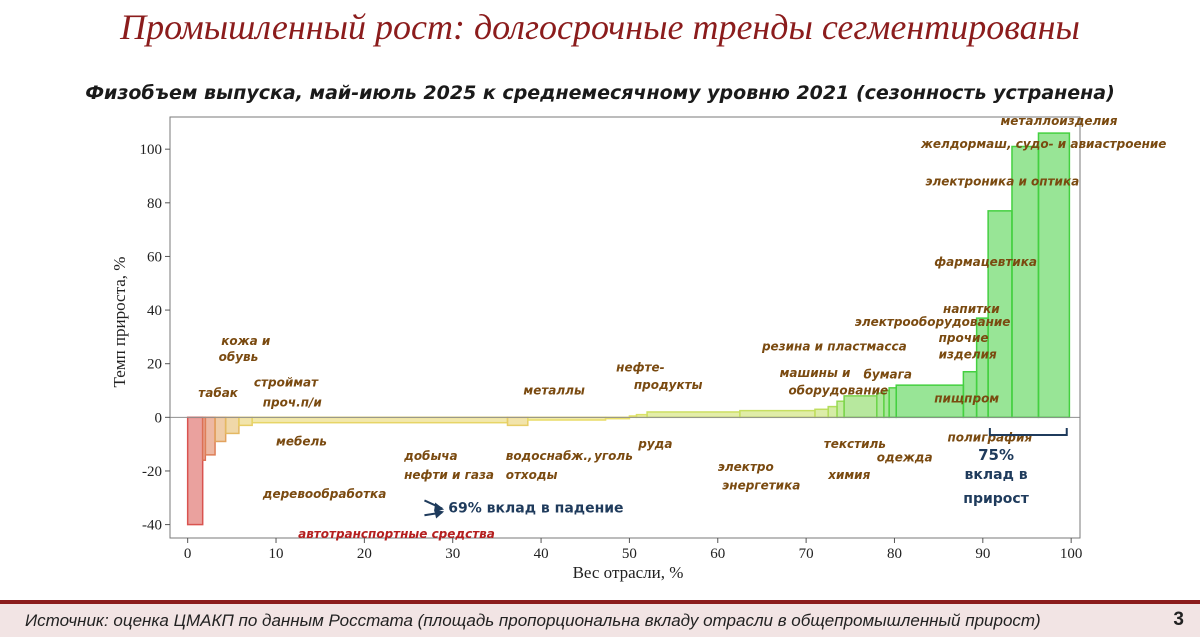 This screenshot has width=1200, height=637. What do you see at coordinates (838, 391) in the screenshot?
I see `category-label: оборудование` at bounding box center [838, 391].